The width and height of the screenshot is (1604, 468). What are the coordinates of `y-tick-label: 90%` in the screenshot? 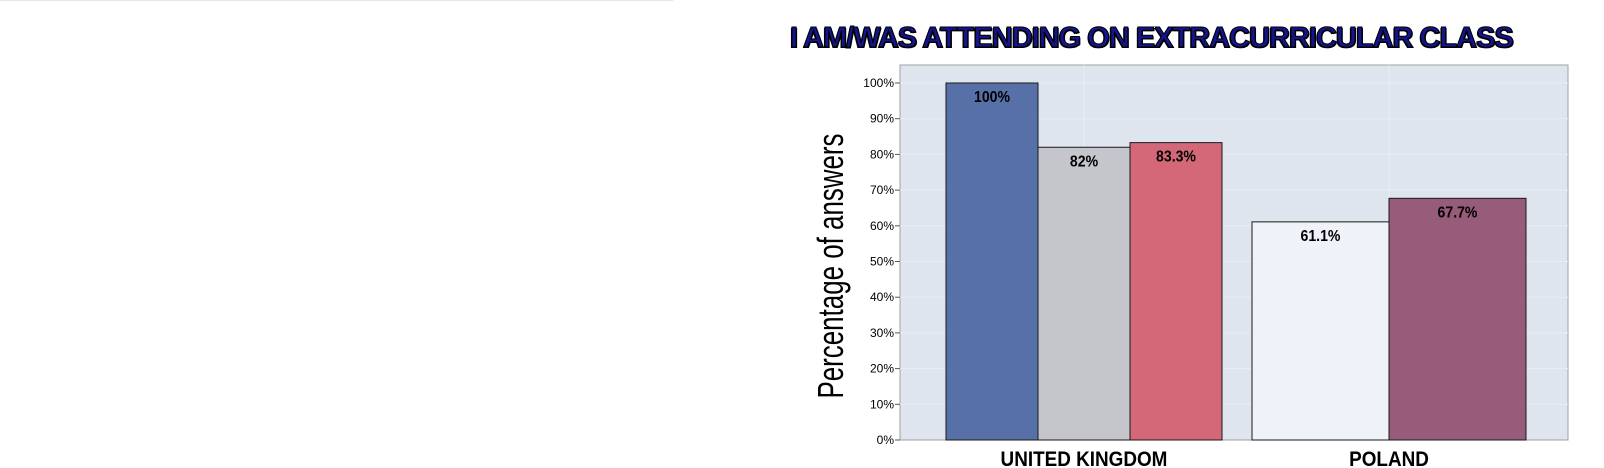 It's located at (882, 119).